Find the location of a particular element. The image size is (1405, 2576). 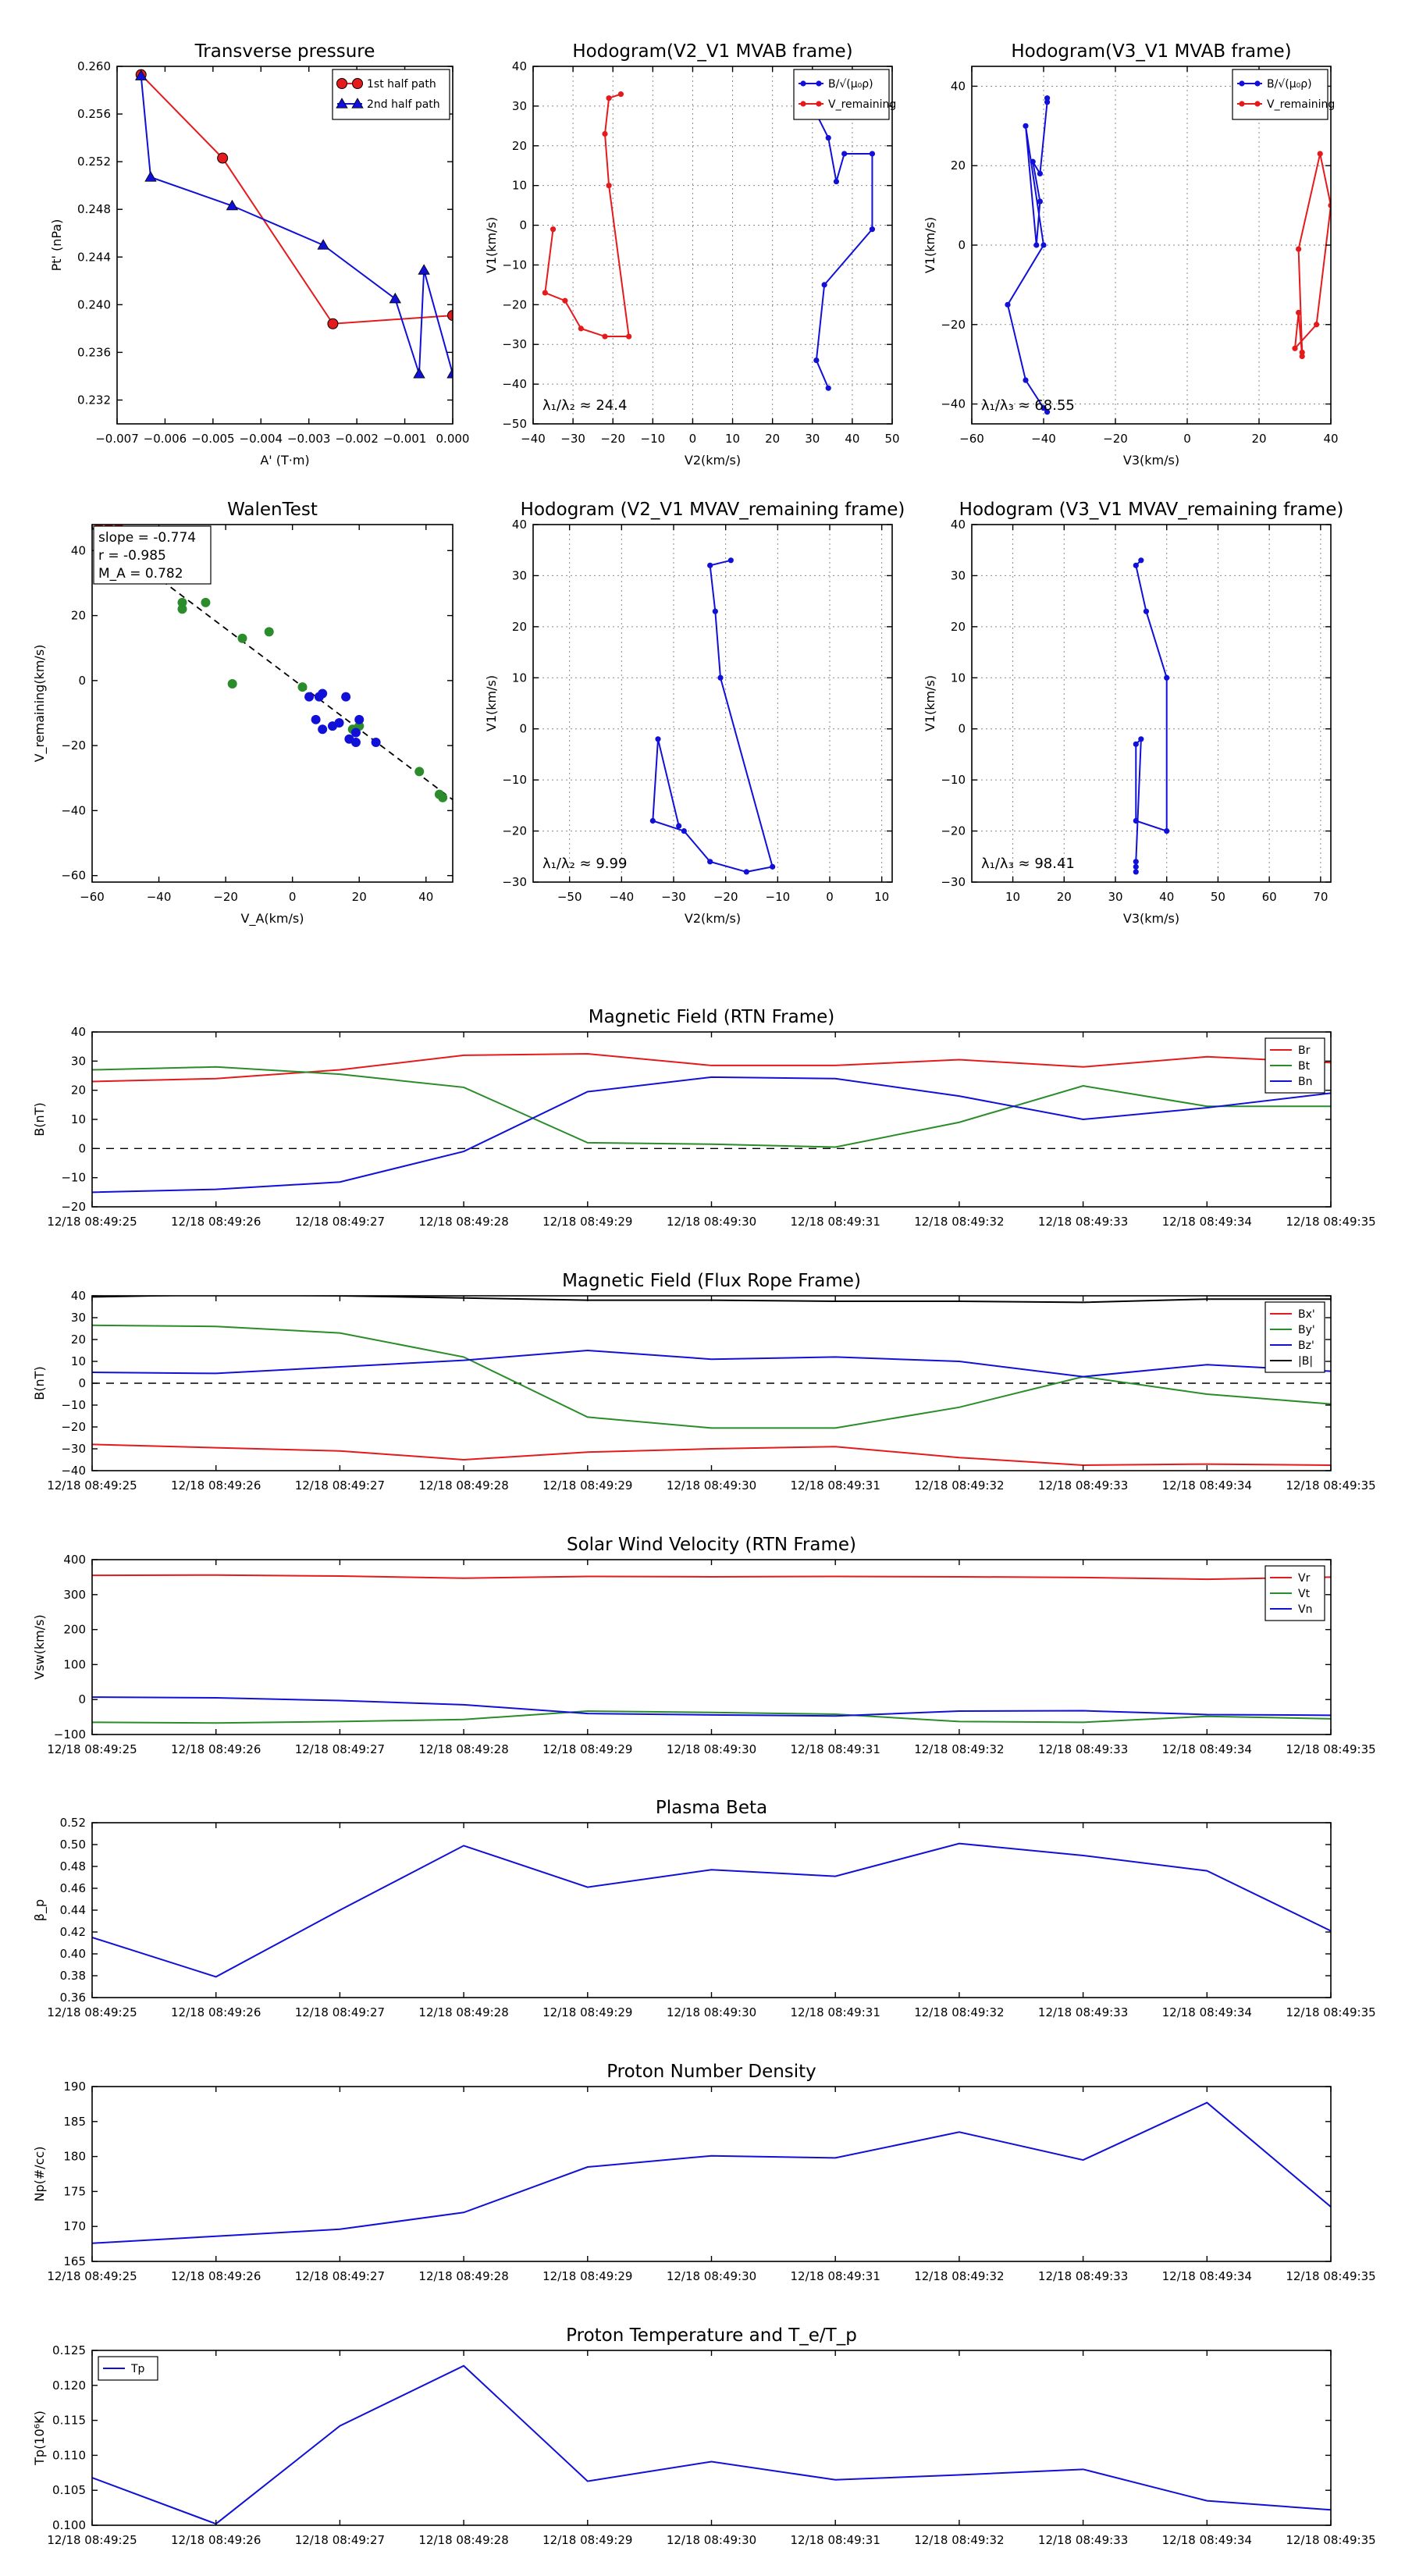

y-axis-label: β_p is located at coordinates (40, 1910).